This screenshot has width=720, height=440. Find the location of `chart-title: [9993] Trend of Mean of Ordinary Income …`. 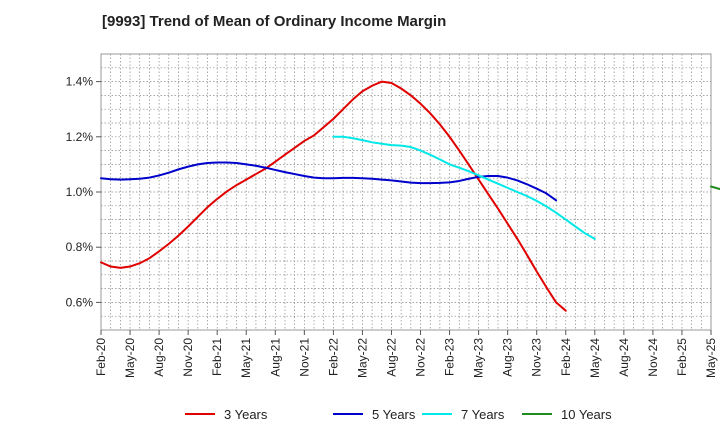

chart-title: [9993] Trend of Mean of Ordinary Income … is located at coordinates (274, 21).